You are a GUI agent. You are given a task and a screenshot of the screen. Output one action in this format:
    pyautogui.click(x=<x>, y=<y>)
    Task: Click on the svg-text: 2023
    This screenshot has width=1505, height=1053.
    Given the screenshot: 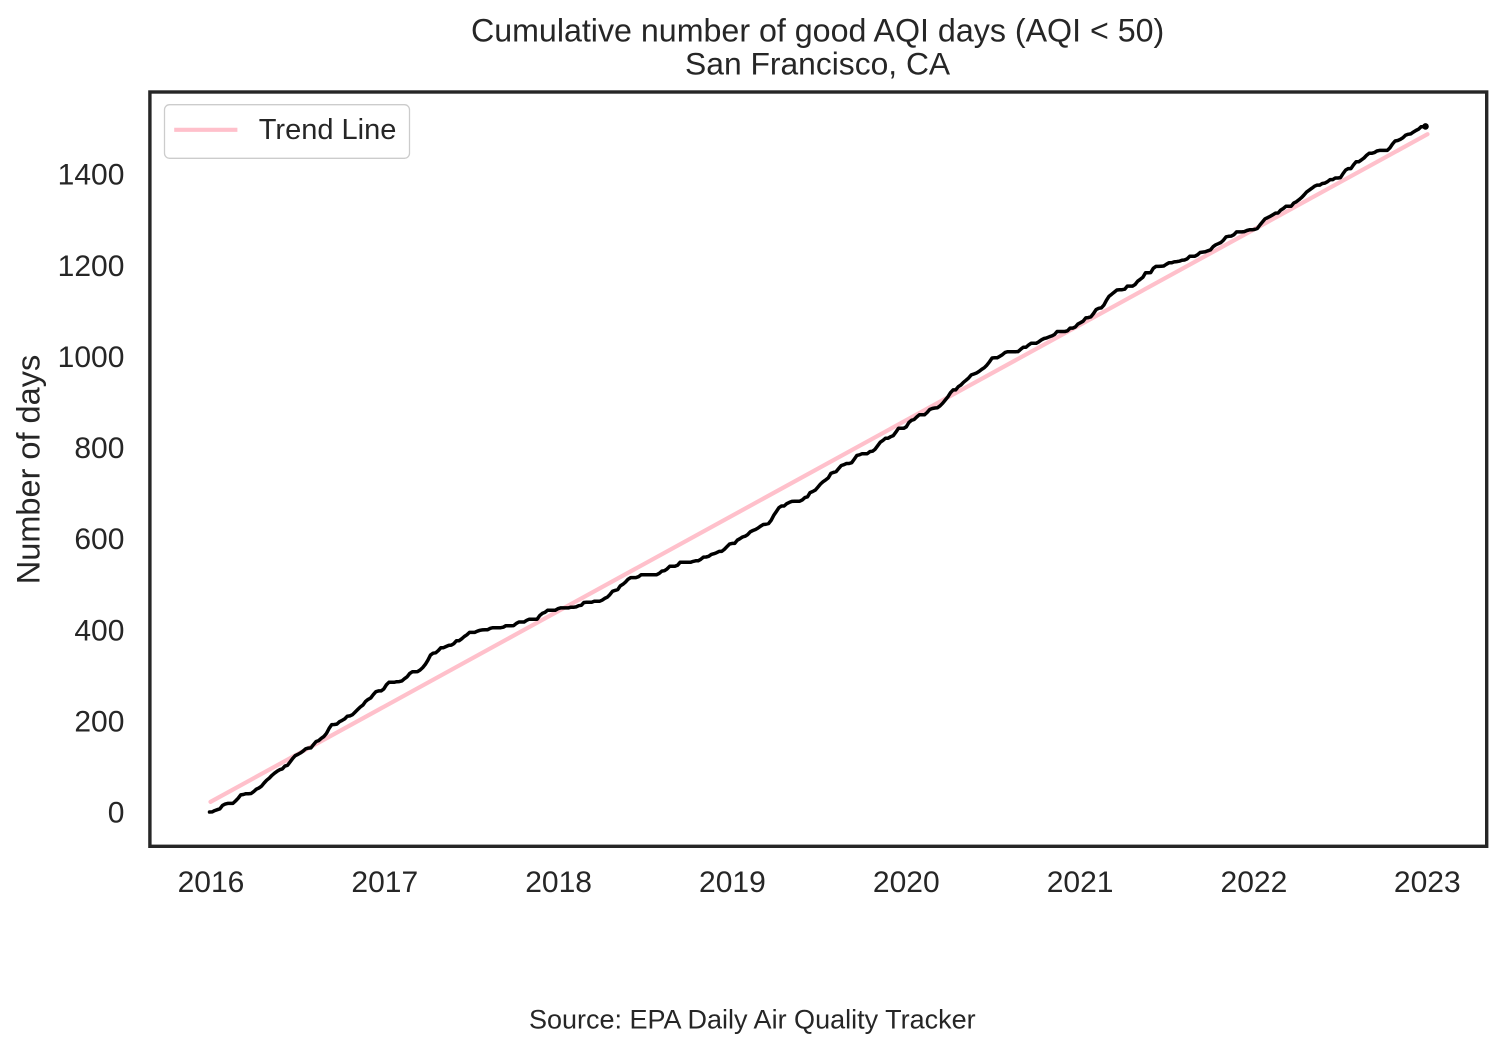 What is the action you would take?
    pyautogui.click(x=1427, y=882)
    